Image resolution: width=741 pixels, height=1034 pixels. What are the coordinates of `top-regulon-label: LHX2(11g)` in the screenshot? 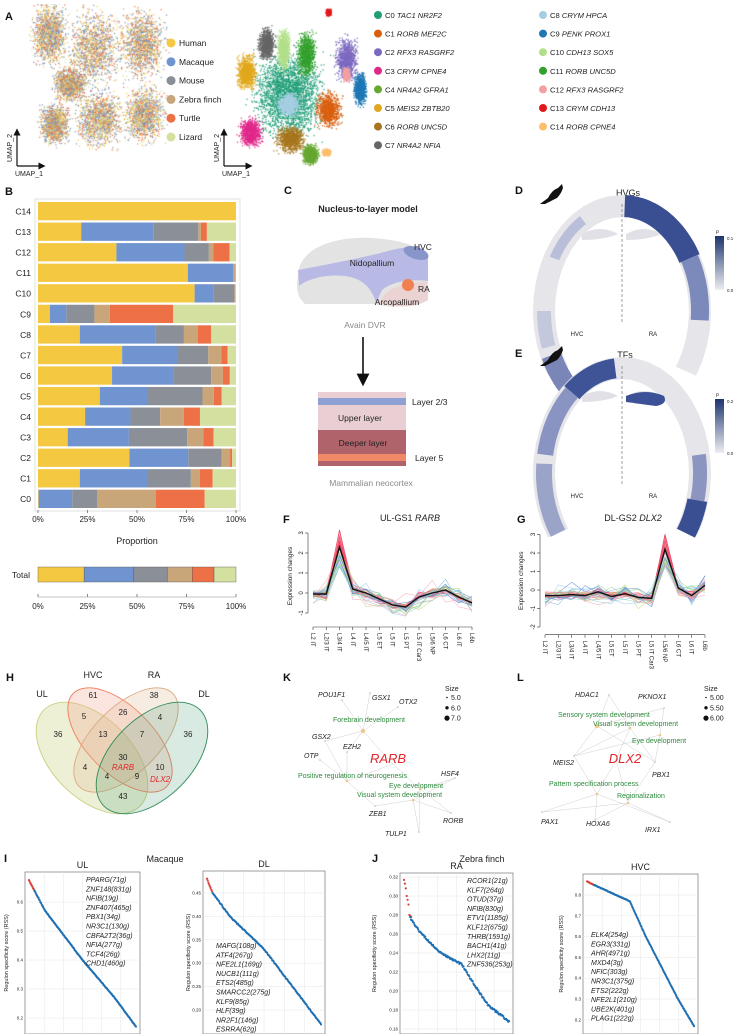 It's located at (483, 955).